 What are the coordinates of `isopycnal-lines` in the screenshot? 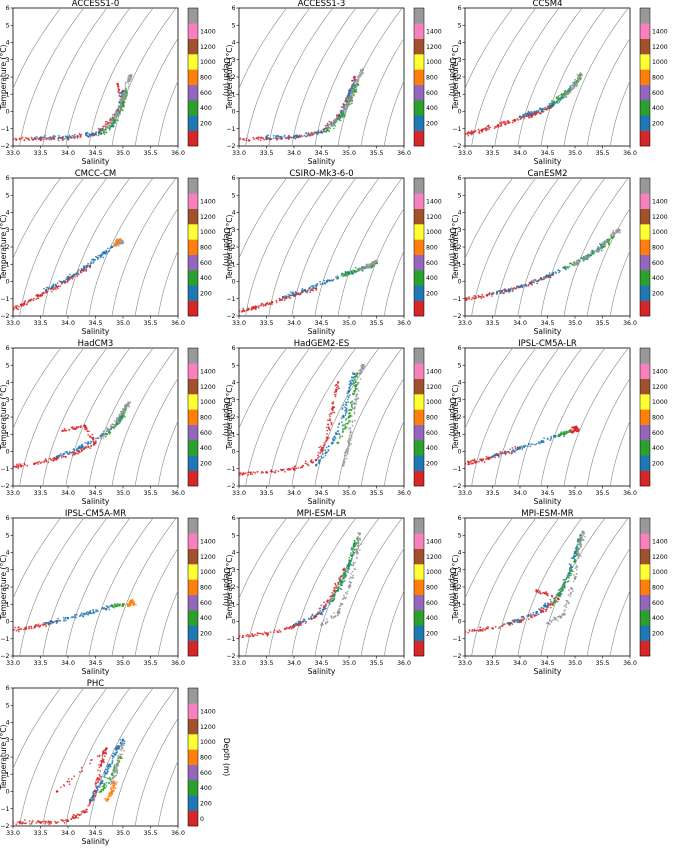 It's located at (321, 417).